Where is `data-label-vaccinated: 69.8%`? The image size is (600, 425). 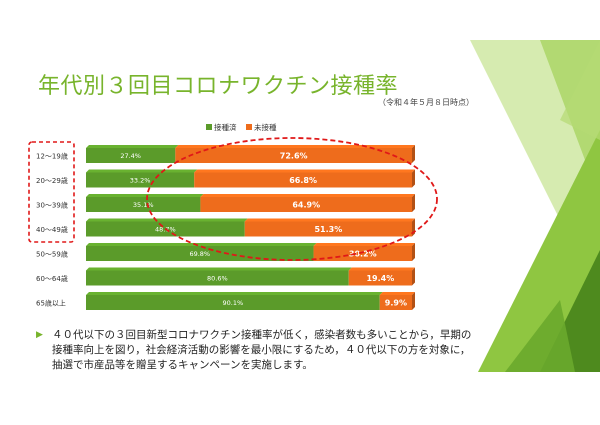
data-label-vaccinated: 69.8% is located at coordinates (199, 254).